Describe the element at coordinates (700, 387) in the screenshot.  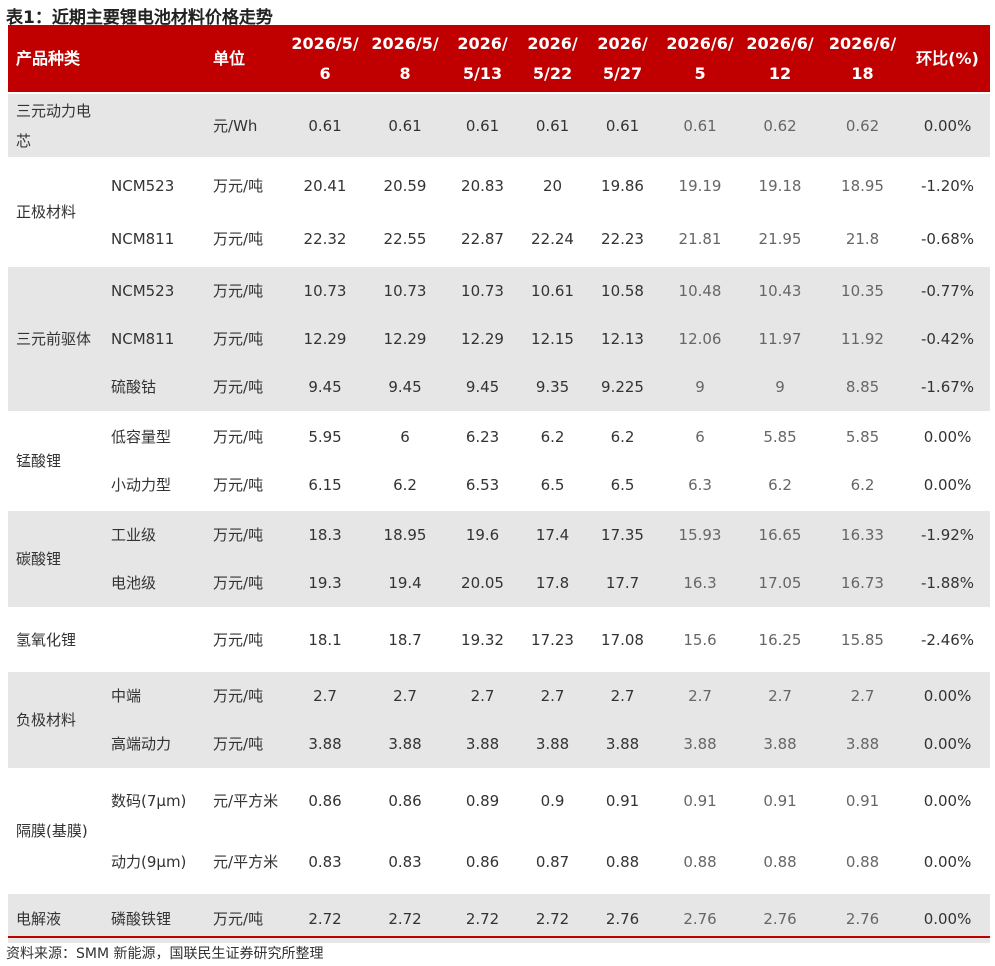
I see `price-cell: 9` at that location.